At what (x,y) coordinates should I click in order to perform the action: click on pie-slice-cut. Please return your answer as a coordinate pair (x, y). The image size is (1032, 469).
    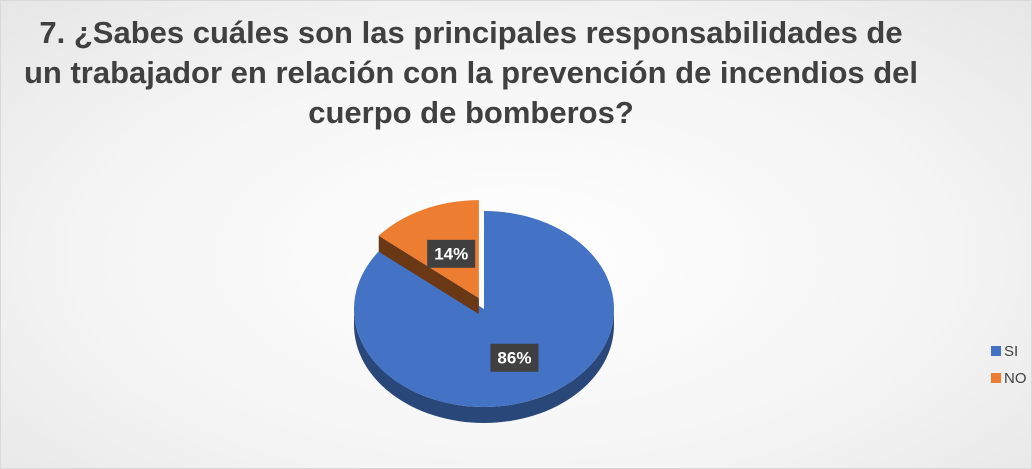
    Looking at the image, I should click on (428, 275).